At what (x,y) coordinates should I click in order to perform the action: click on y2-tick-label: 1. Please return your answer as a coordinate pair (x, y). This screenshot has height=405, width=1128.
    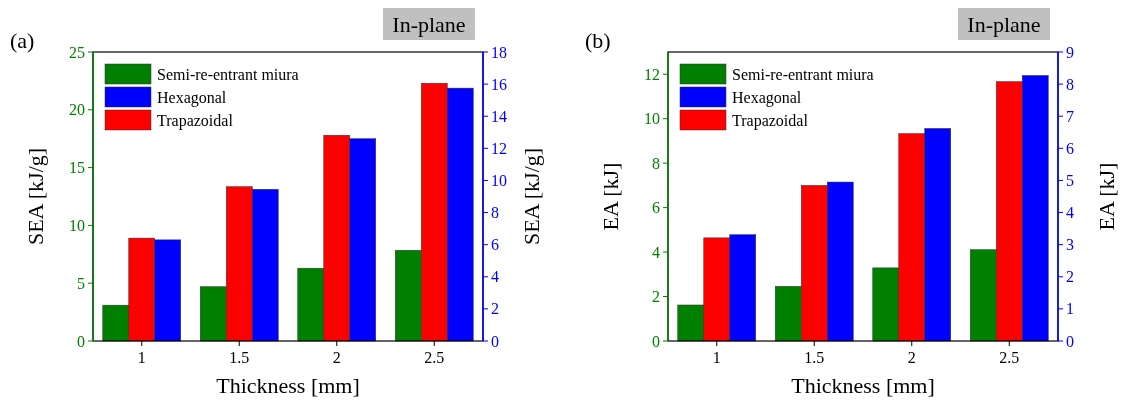
    Looking at the image, I should click on (1070, 309).